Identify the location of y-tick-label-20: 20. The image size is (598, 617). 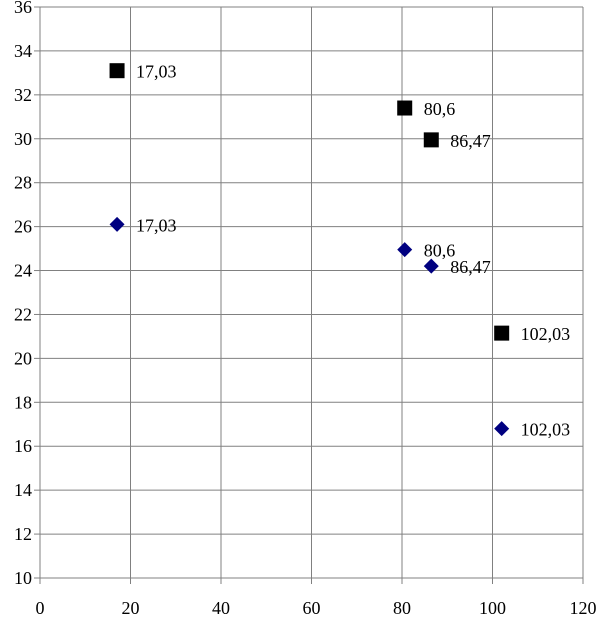
(23, 358).